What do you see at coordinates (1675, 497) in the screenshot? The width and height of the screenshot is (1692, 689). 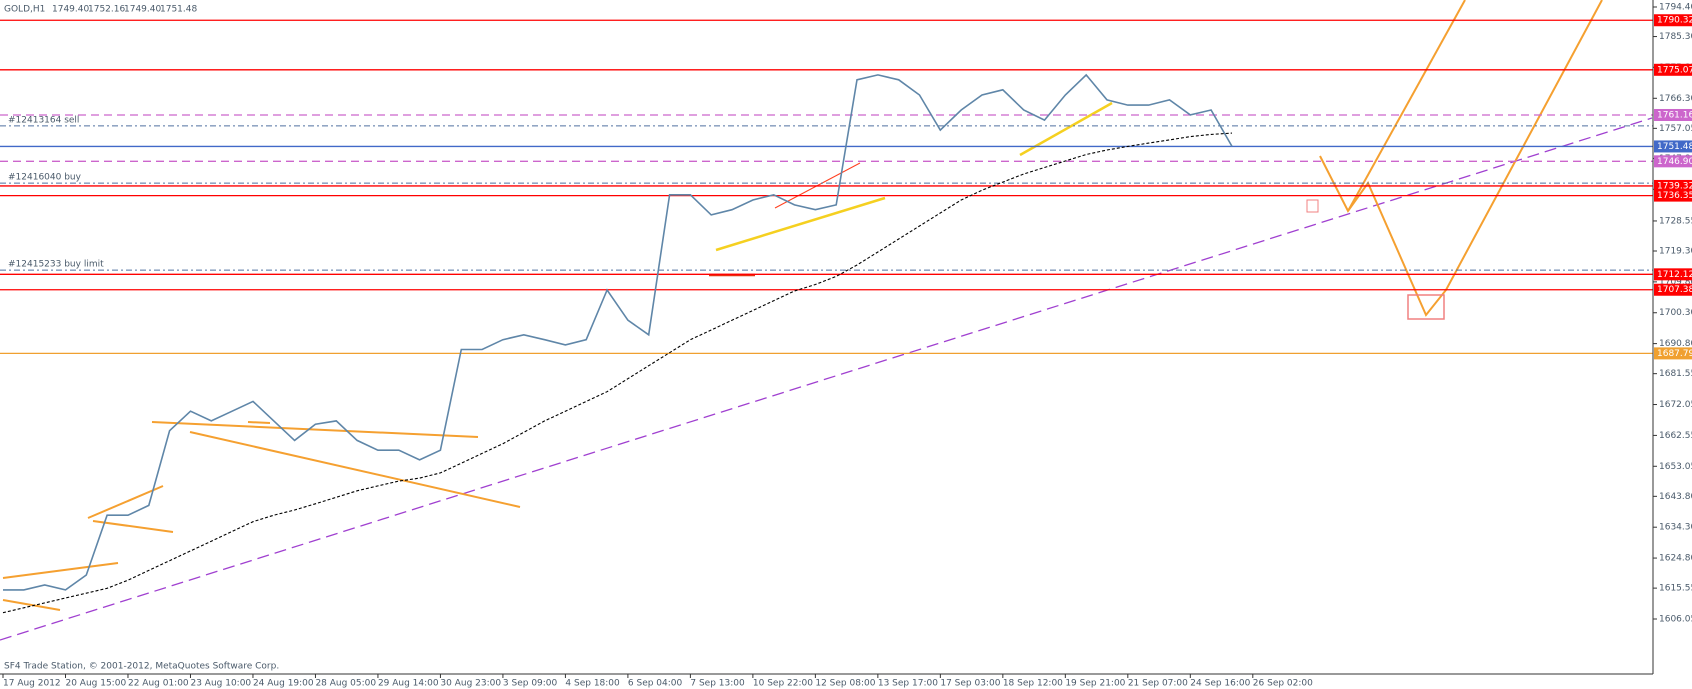 I see `y-tick-label: 1643.80` at bounding box center [1675, 497].